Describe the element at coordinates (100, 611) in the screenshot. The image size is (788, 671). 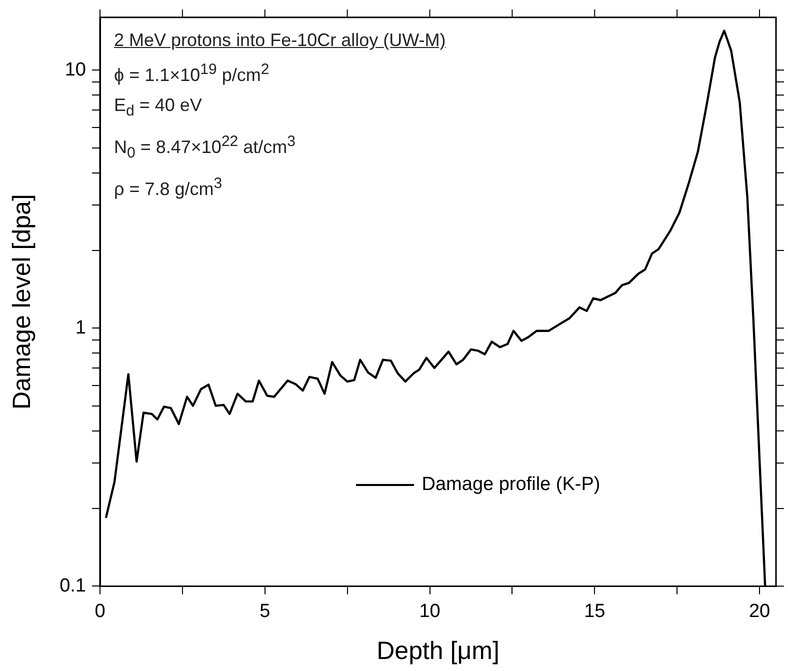
I see `x-tick-label: 0` at that location.